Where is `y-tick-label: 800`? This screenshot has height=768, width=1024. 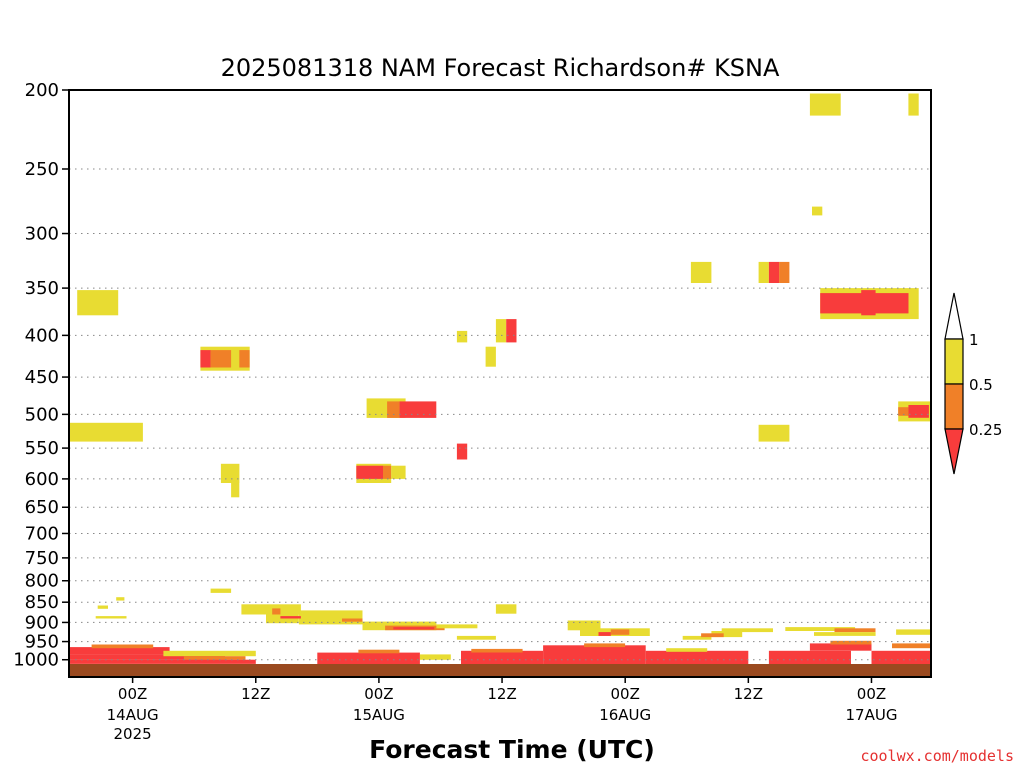
y-tick-label: 800 is located at coordinates (42, 581).